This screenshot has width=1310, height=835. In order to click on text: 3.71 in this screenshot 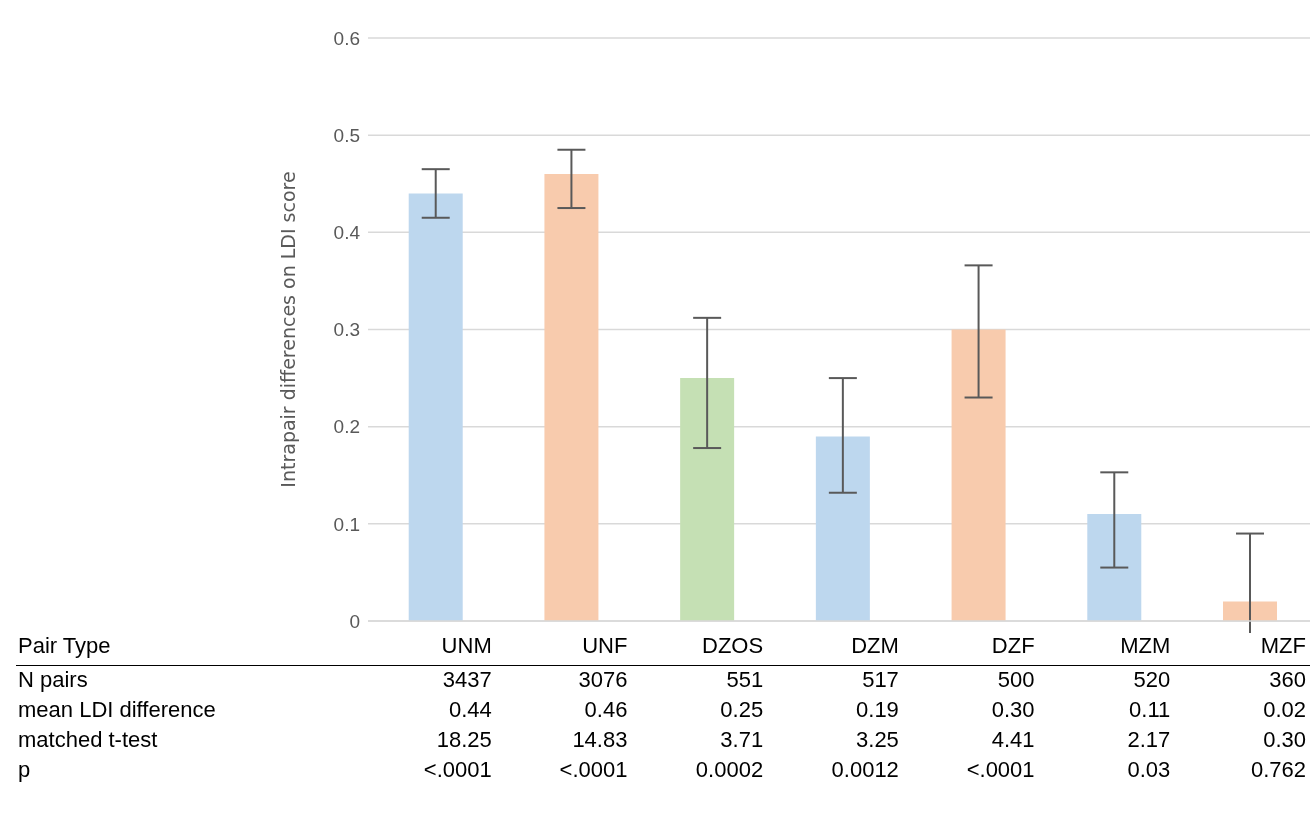, I will do `click(742, 740)`.